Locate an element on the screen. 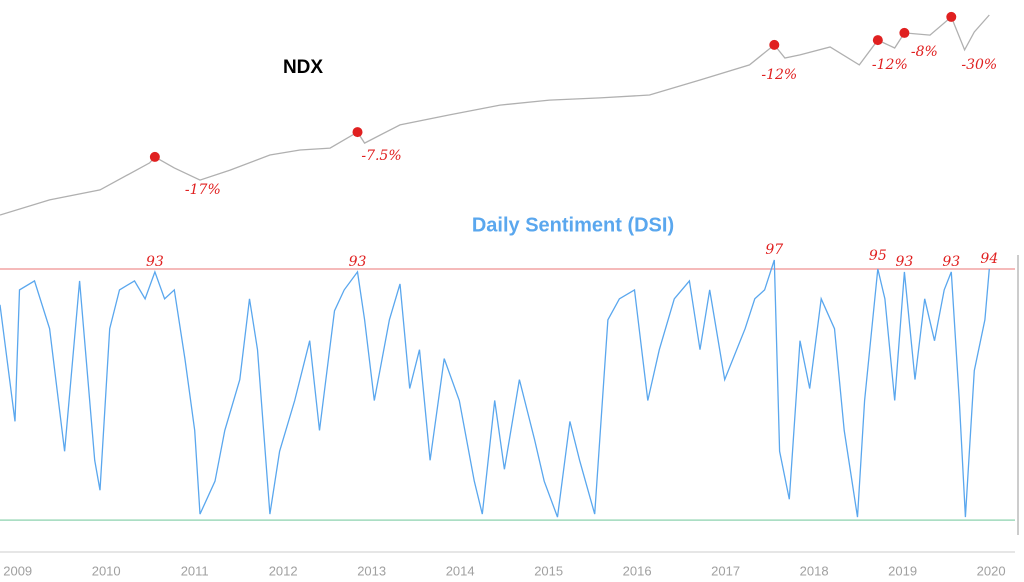 The height and width of the screenshot is (582, 1024). x-tick-label: 2012 is located at coordinates (283, 570).